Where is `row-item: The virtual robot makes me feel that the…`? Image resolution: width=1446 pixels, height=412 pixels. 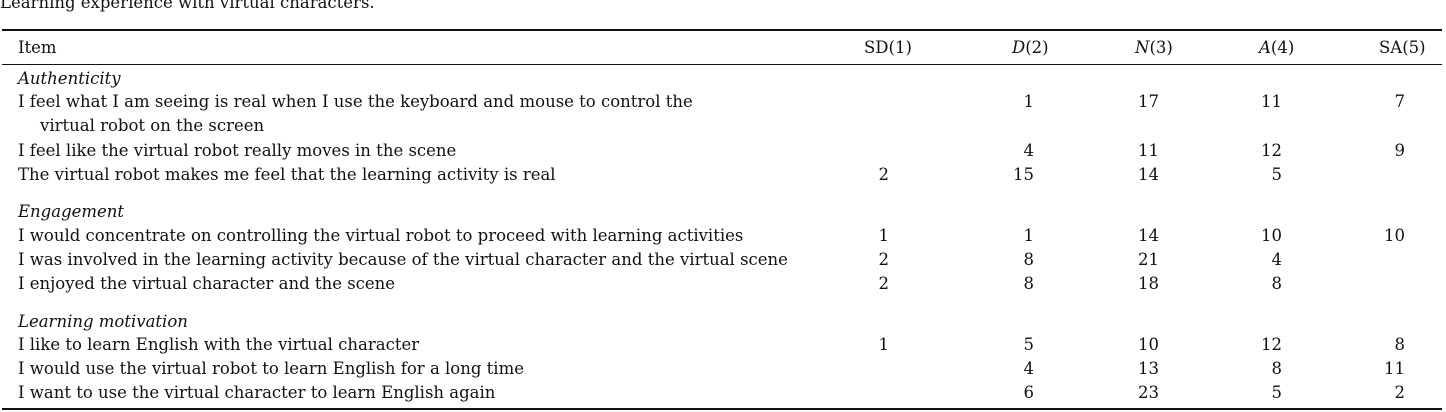 row-item: The virtual robot makes me feel that the… is located at coordinates (287, 174).